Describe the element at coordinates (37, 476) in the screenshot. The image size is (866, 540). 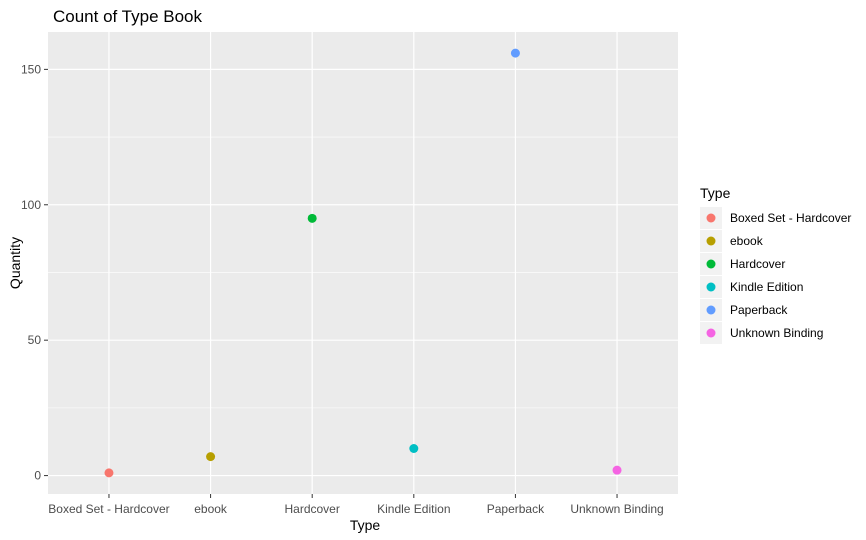
I see `y-tick-label: 0` at that location.